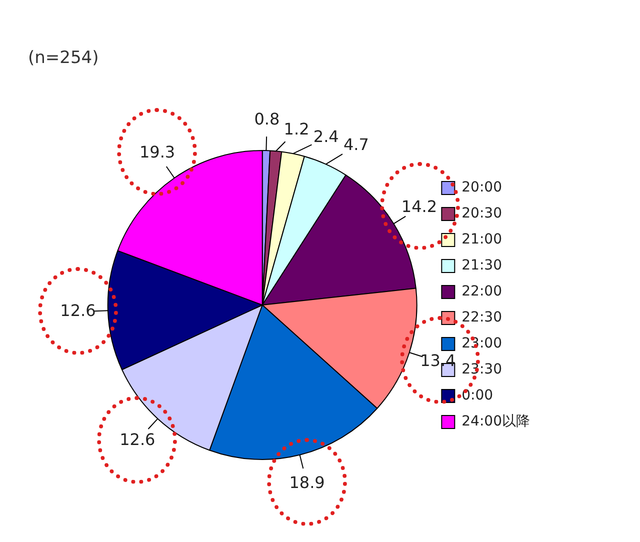 This screenshot has height=542, width=640. Describe the element at coordinates (157, 152) in the screenshot. I see `data-label: 19.3` at that location.